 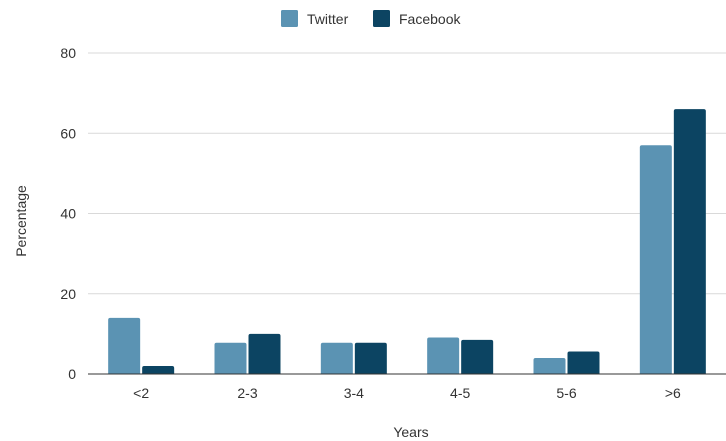 I want to click on x-axis-ticks: <2 2-3 3-4 4-5 5-6 >6, so click(x=407, y=393).